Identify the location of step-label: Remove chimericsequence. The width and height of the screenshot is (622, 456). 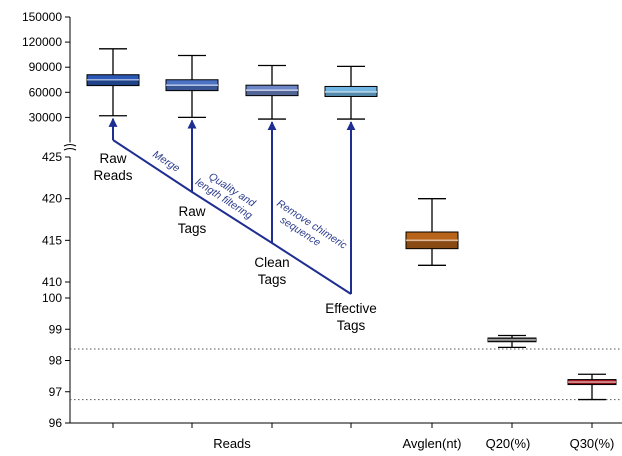
(309, 229).